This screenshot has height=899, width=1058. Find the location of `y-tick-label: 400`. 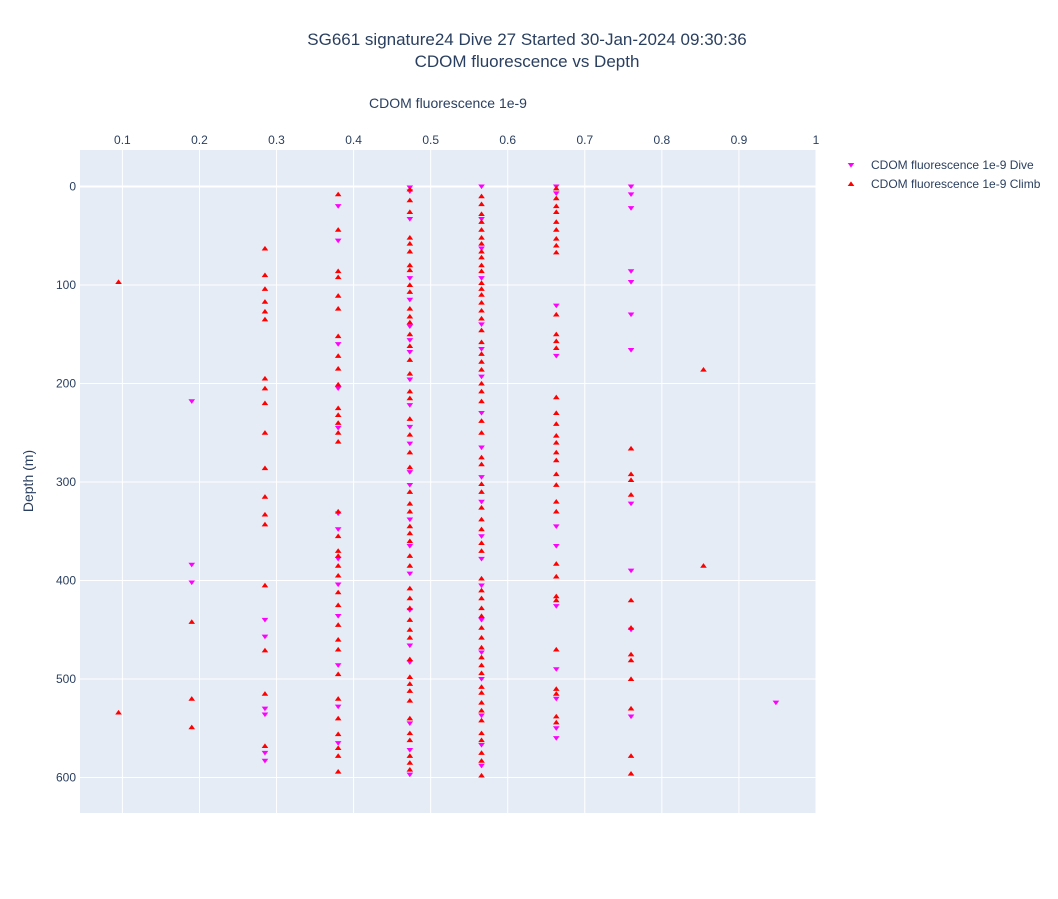

y-tick-label: 400 is located at coordinates (66, 581).